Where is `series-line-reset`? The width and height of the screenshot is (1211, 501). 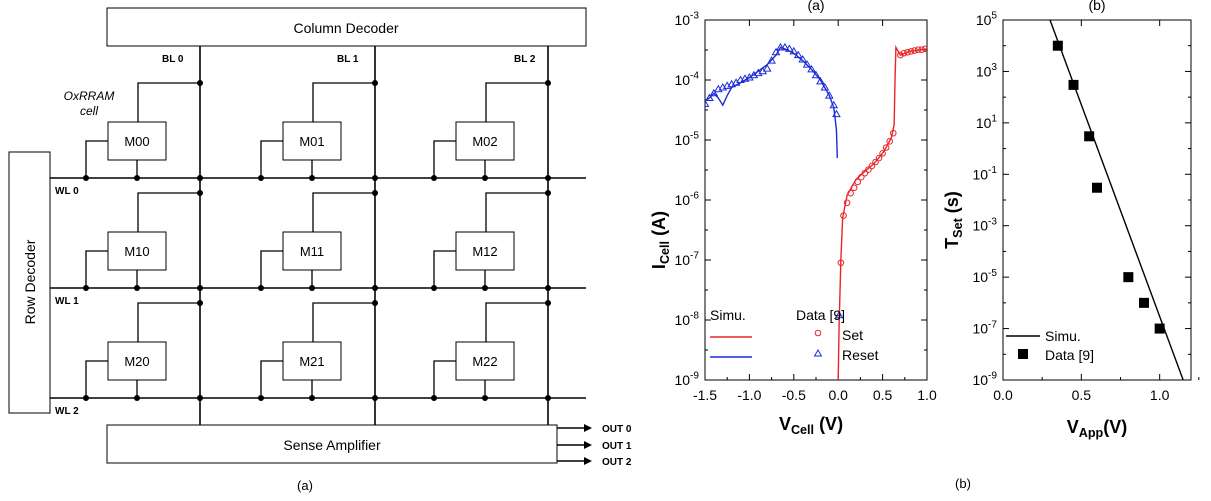 series-line-reset is located at coordinates (772, 102).